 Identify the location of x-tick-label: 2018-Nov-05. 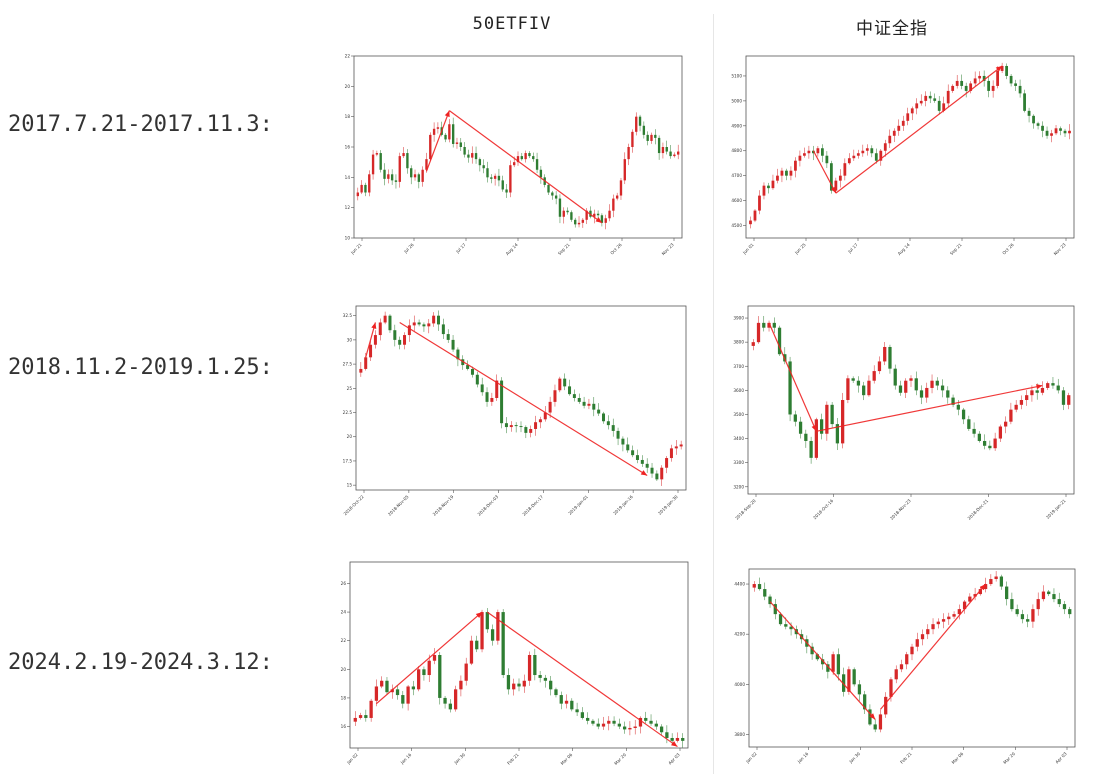
(398, 505).